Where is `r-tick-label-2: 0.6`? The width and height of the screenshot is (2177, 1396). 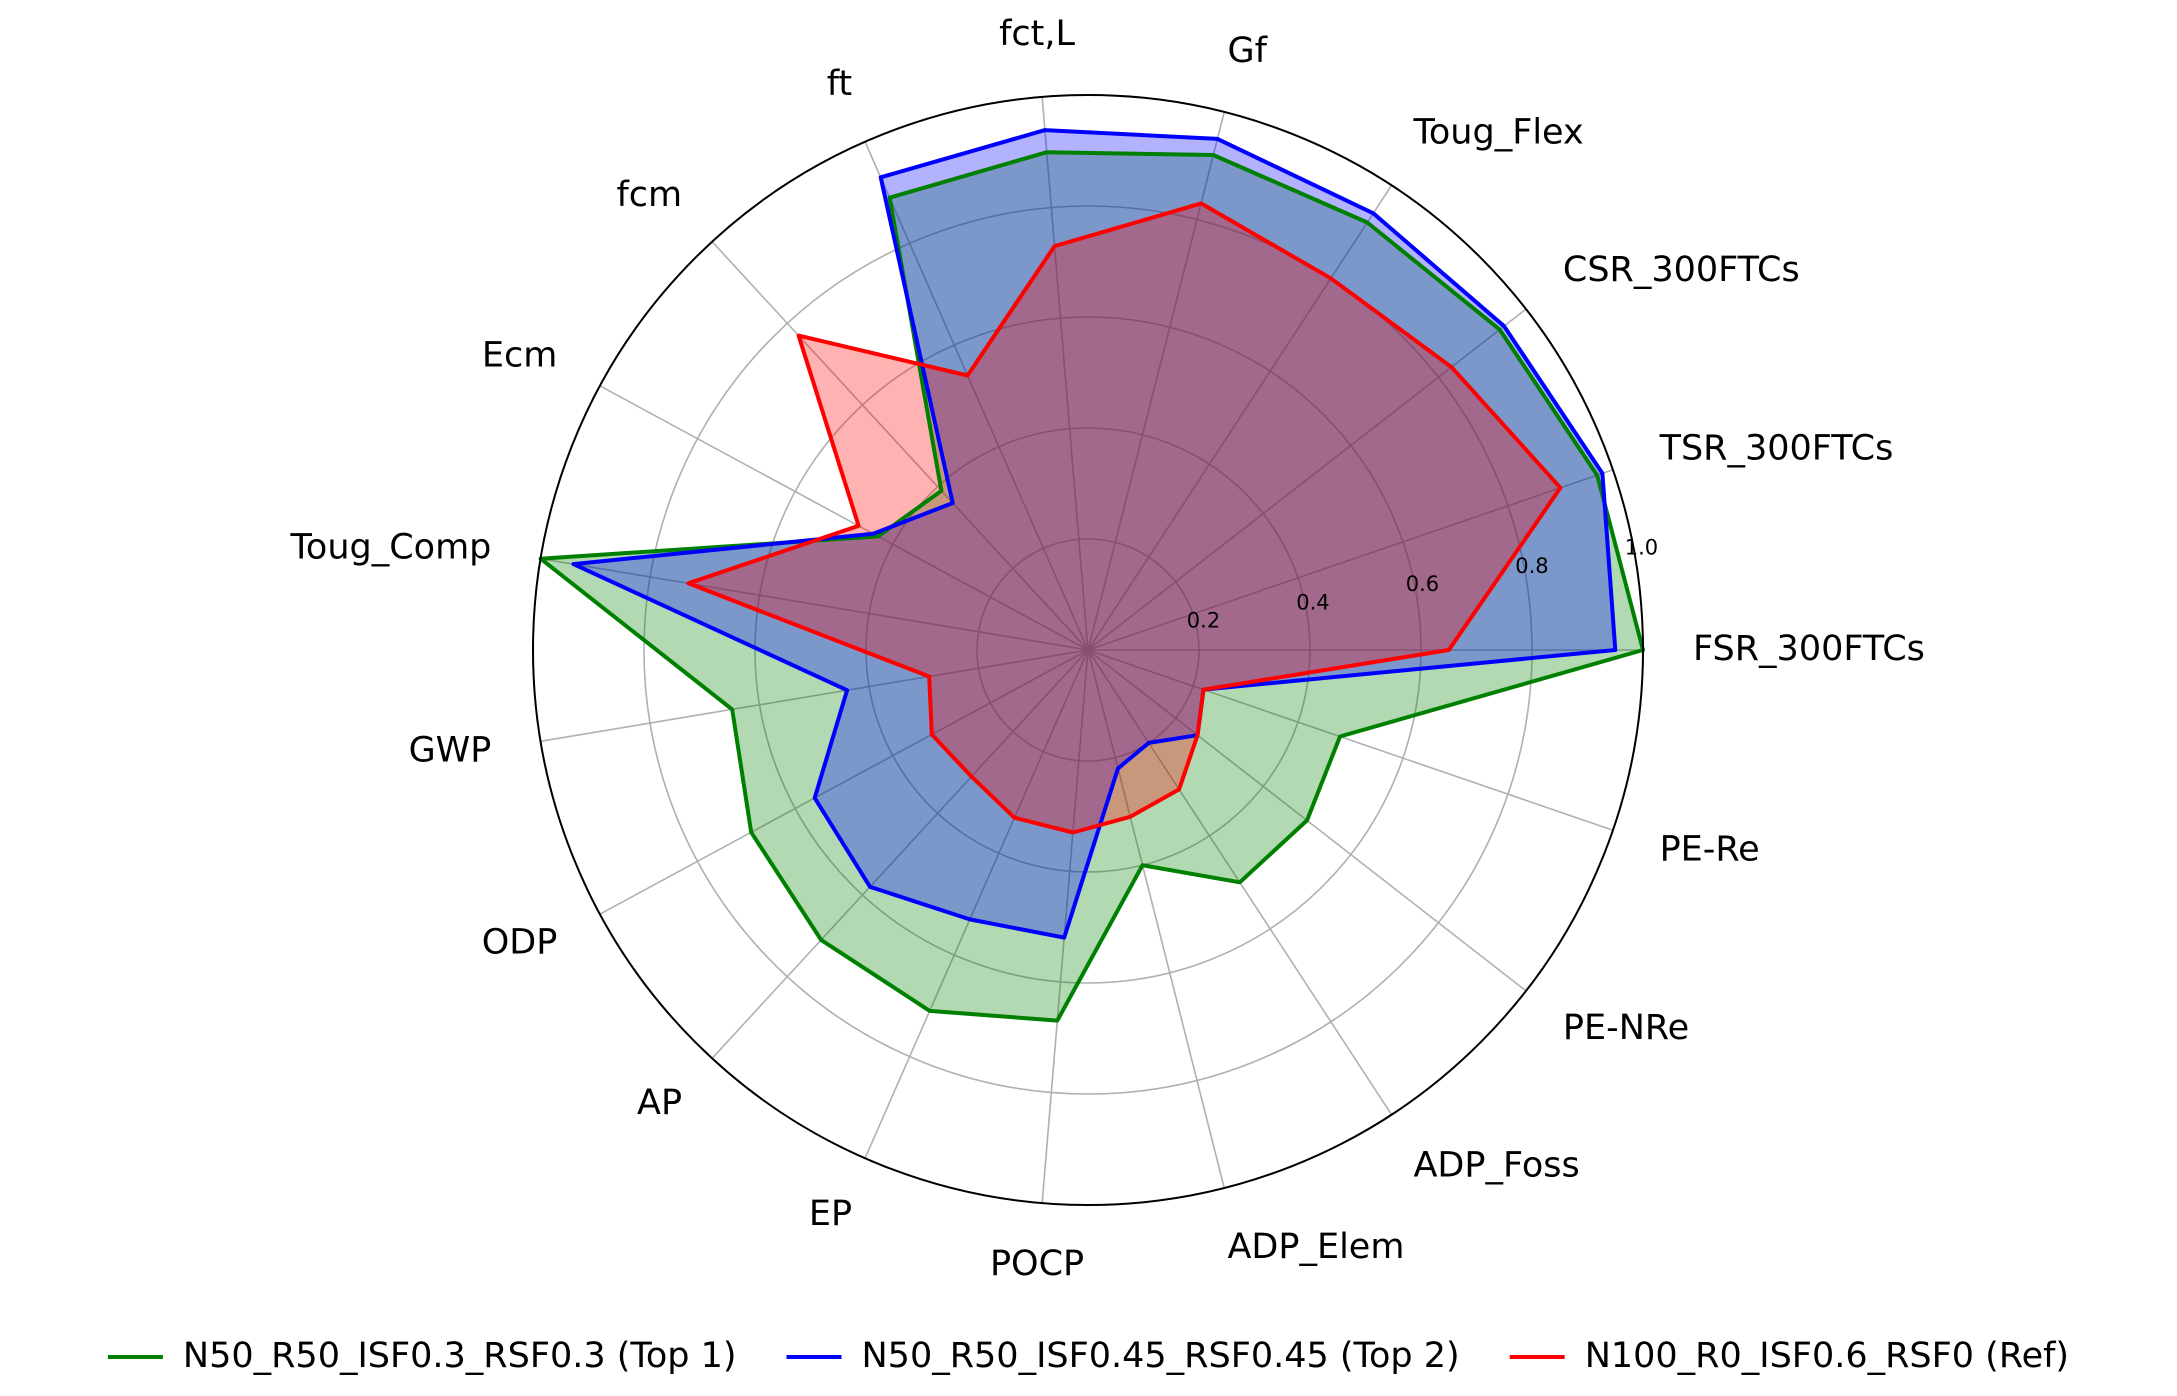
r-tick-label-2: 0.6 is located at coordinates (1422, 584).